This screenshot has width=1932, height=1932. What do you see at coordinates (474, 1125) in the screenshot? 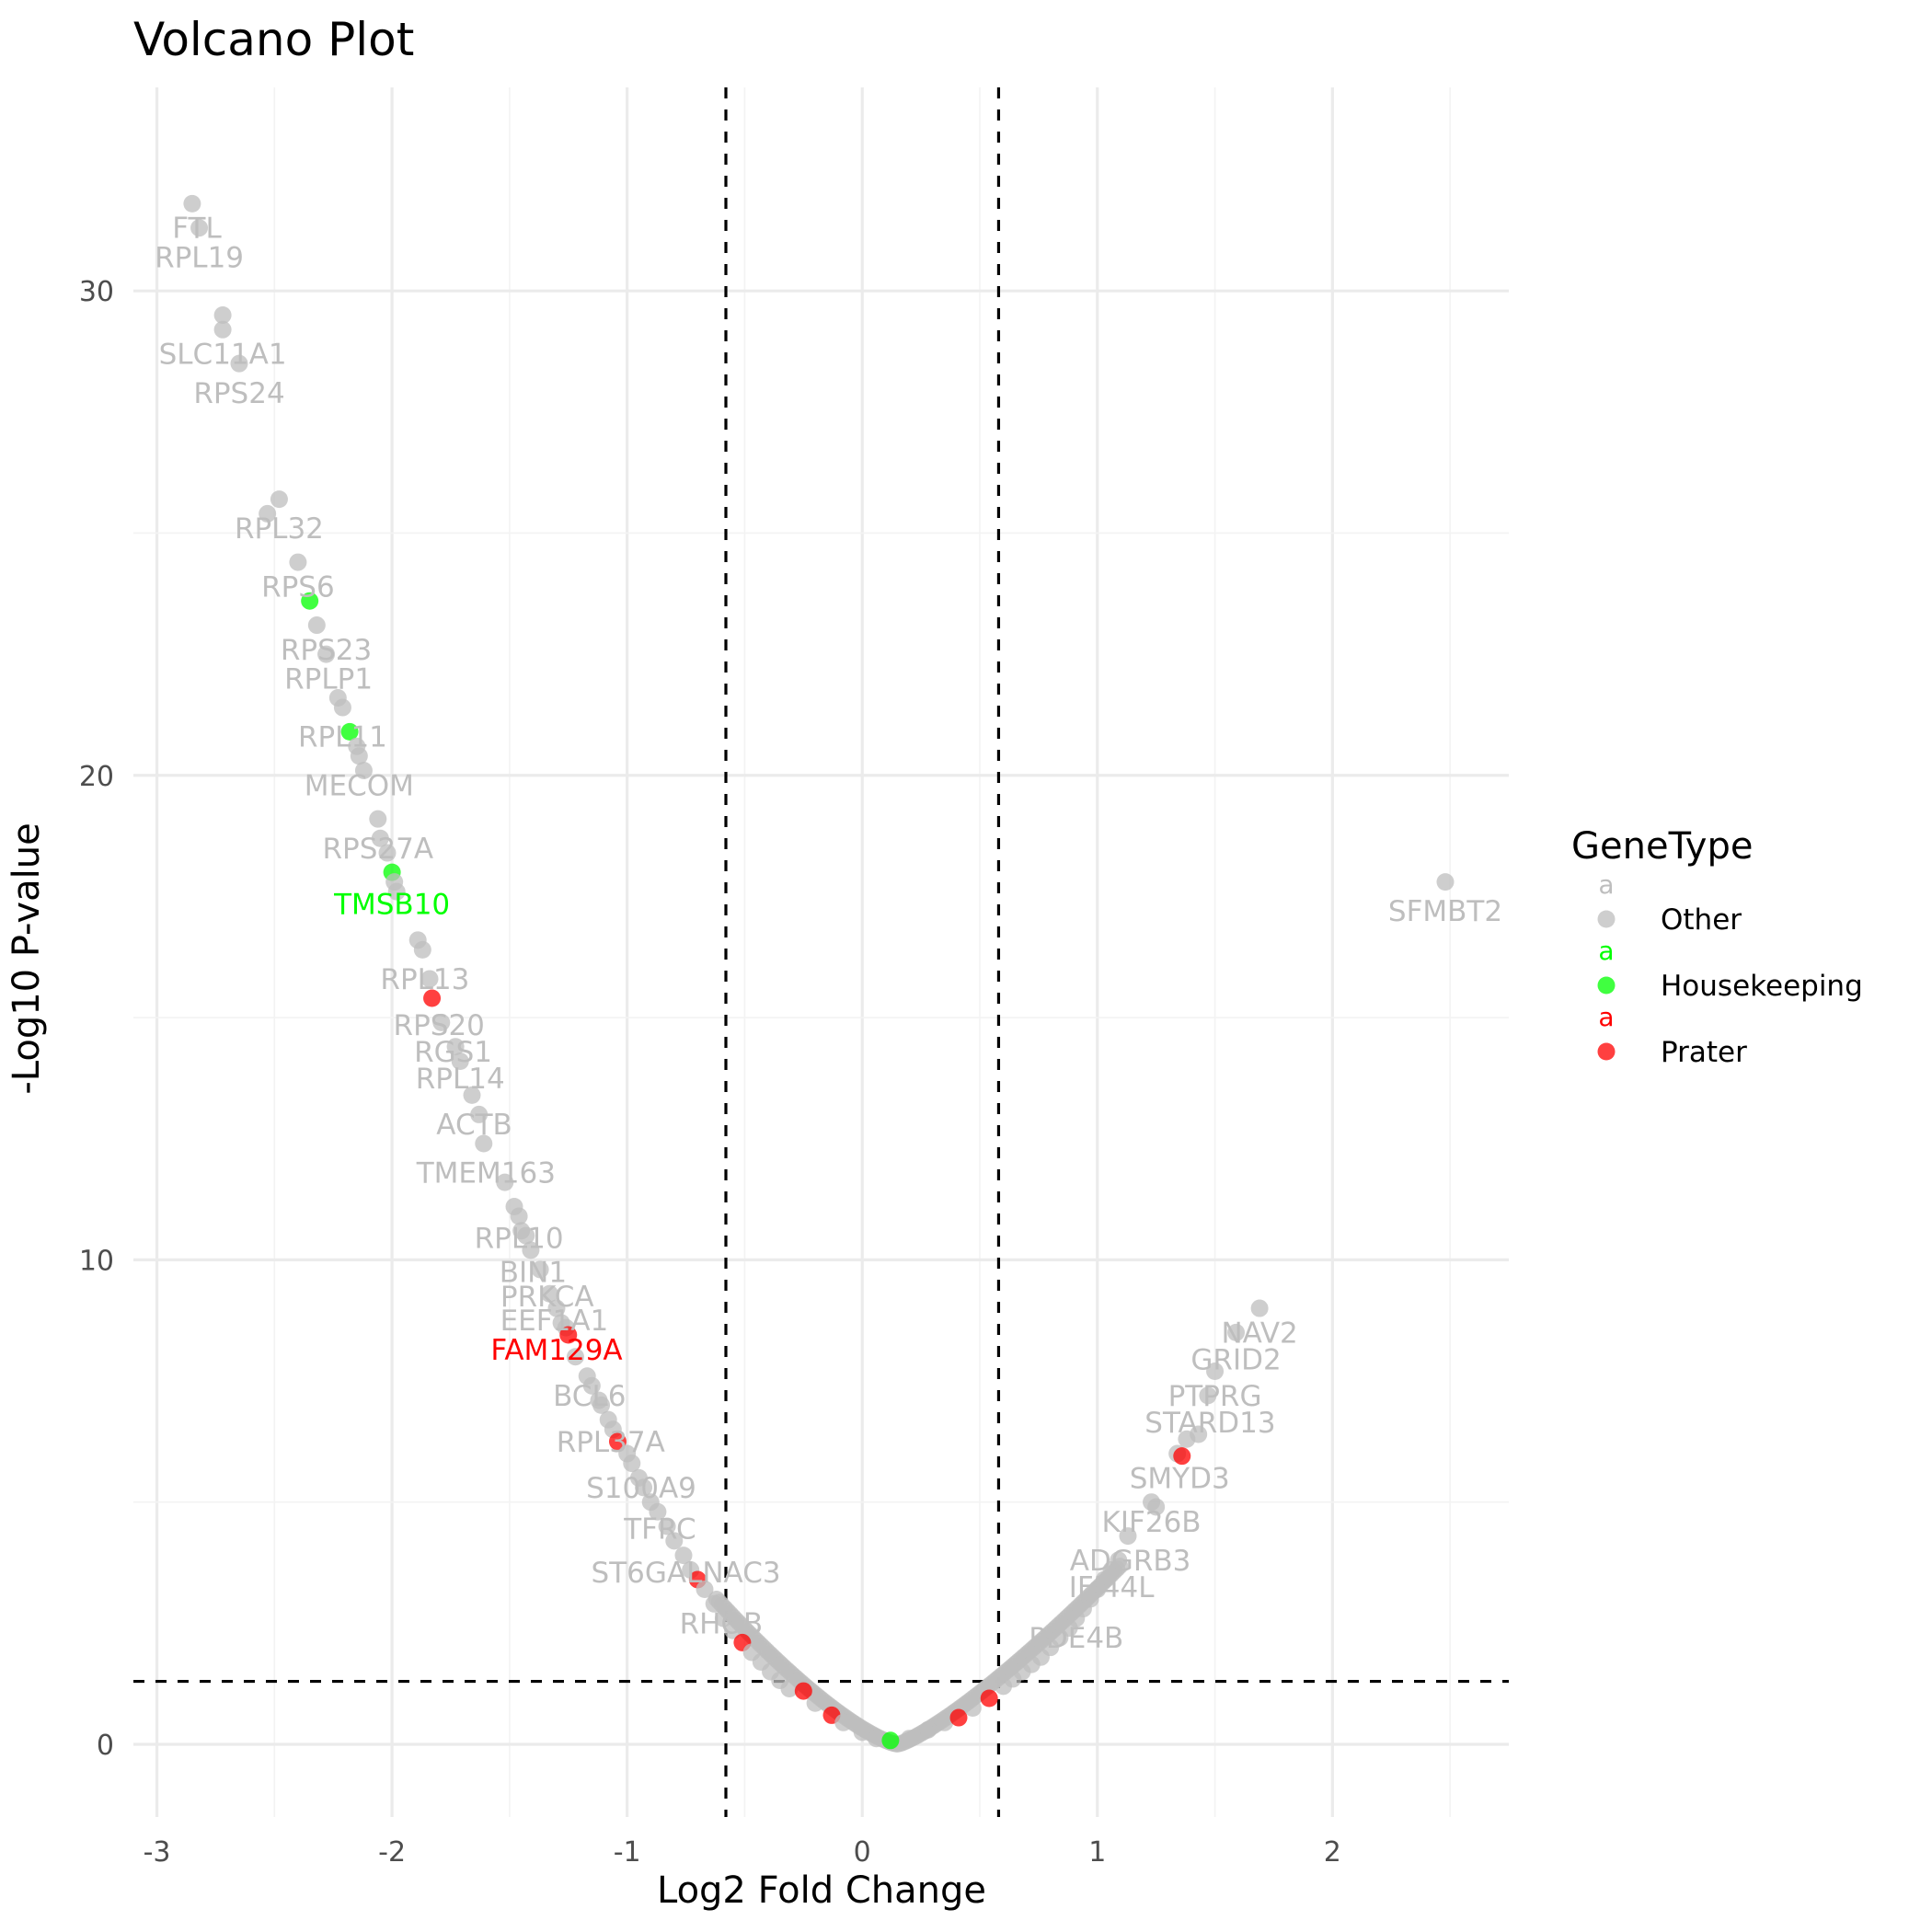
I see `gene-label: ACTB` at bounding box center [474, 1125].